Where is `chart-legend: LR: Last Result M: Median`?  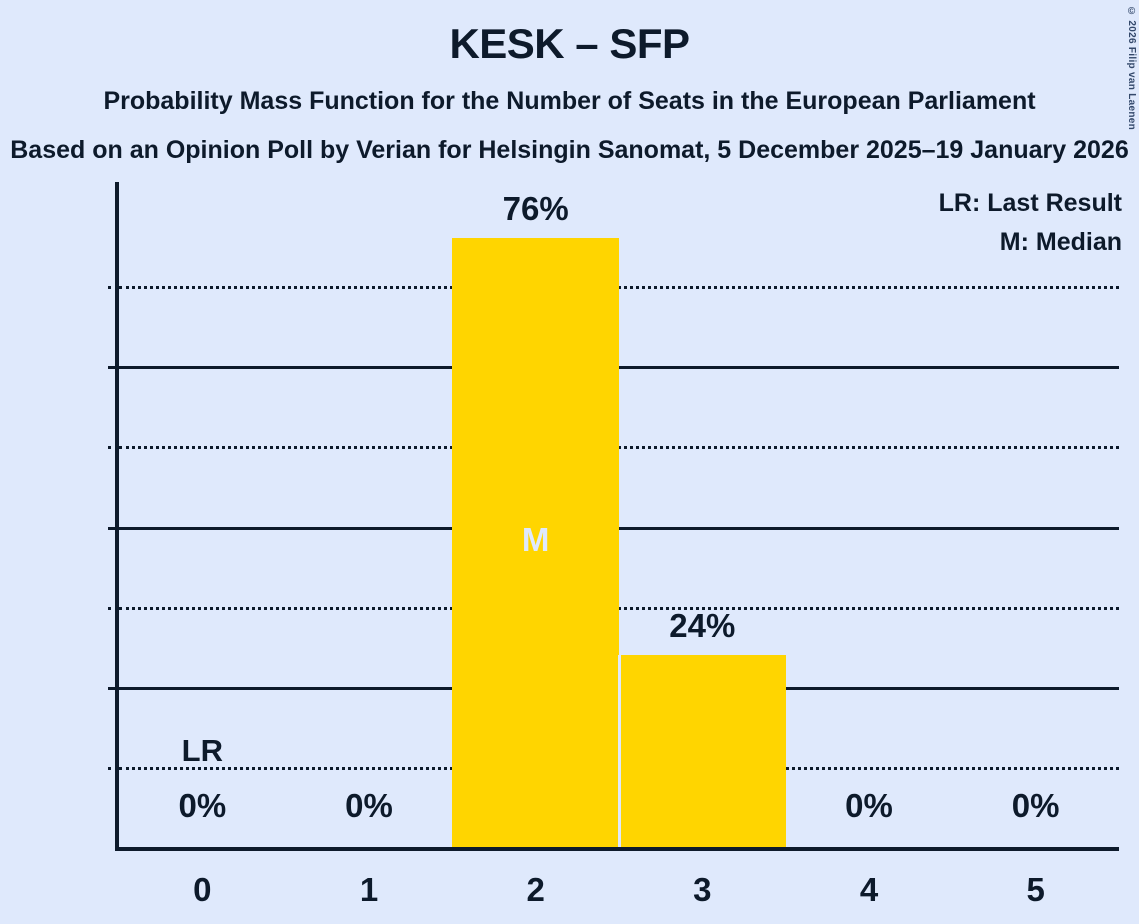 chart-legend: LR: Last Result M: Median is located at coordinates (912, 223).